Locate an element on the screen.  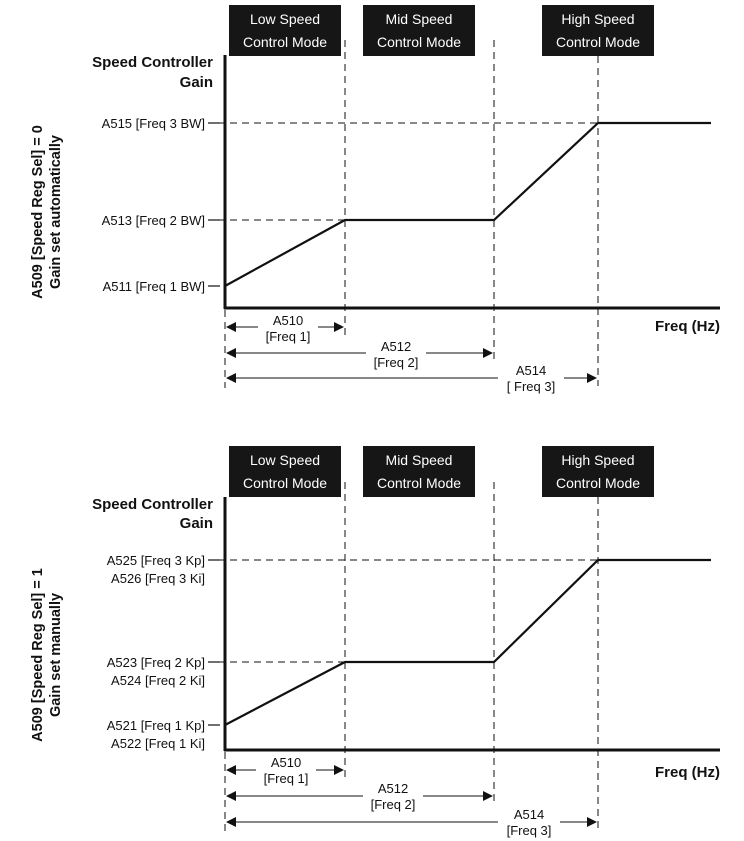
svg-text: [ Freq 3] is located at coordinates (531, 386).